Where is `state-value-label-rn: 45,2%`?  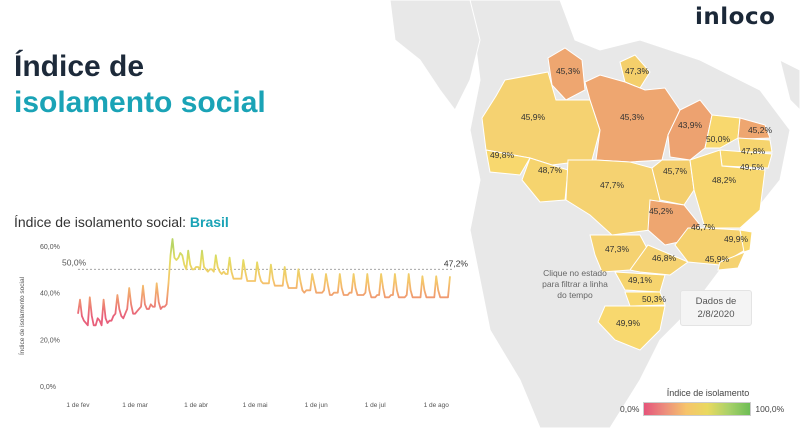 state-value-label-rn: 45,2% is located at coordinates (760, 130).